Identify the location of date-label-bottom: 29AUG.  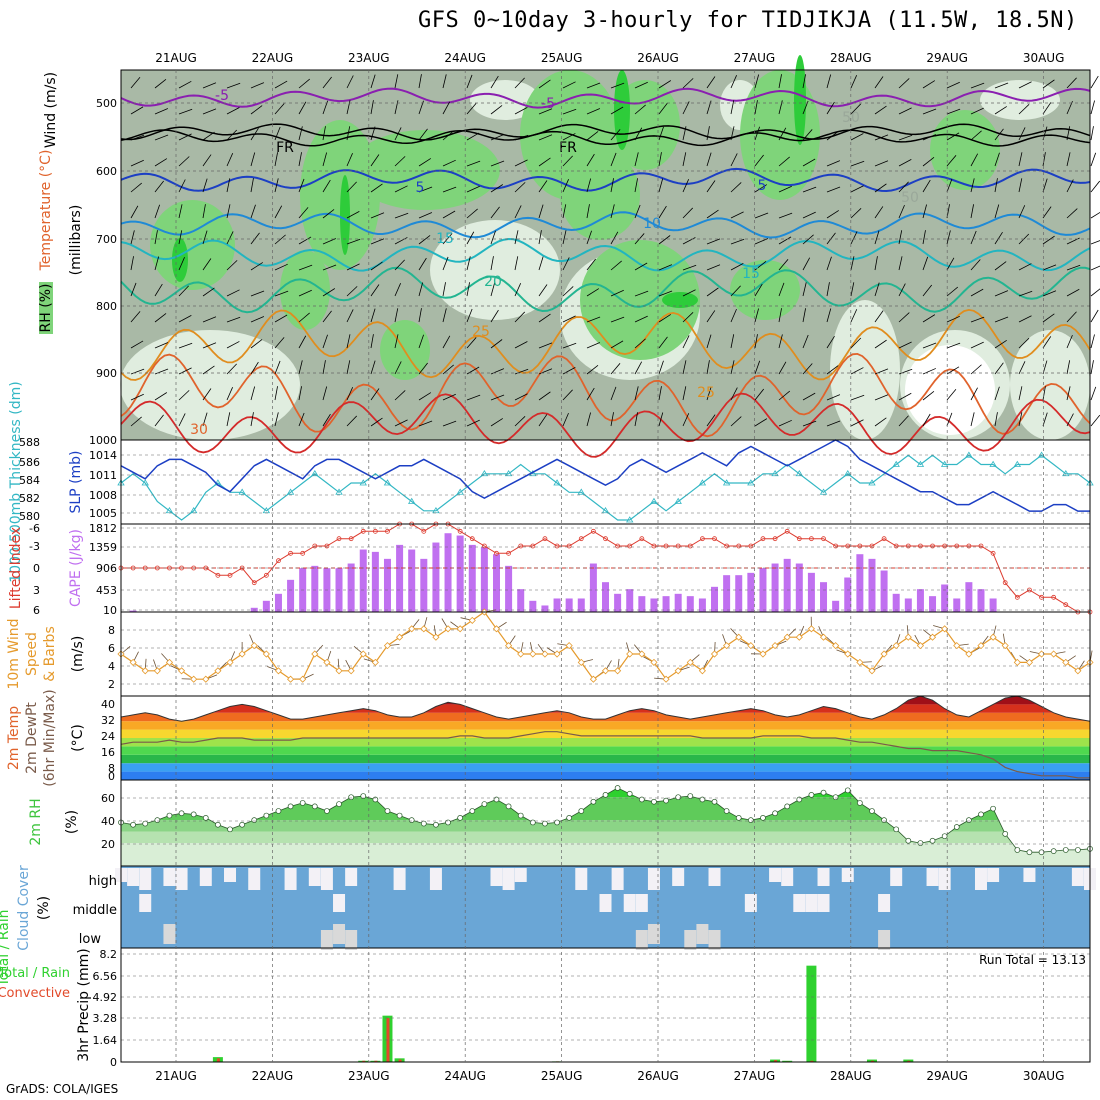
(947, 1076).